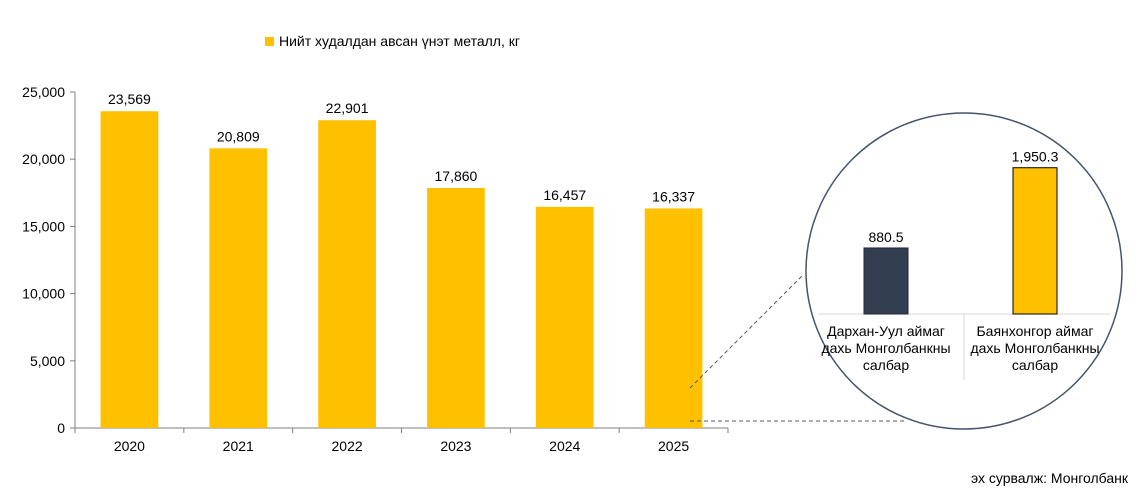  I want to click on bar-value-label: 16,337, so click(673, 196).